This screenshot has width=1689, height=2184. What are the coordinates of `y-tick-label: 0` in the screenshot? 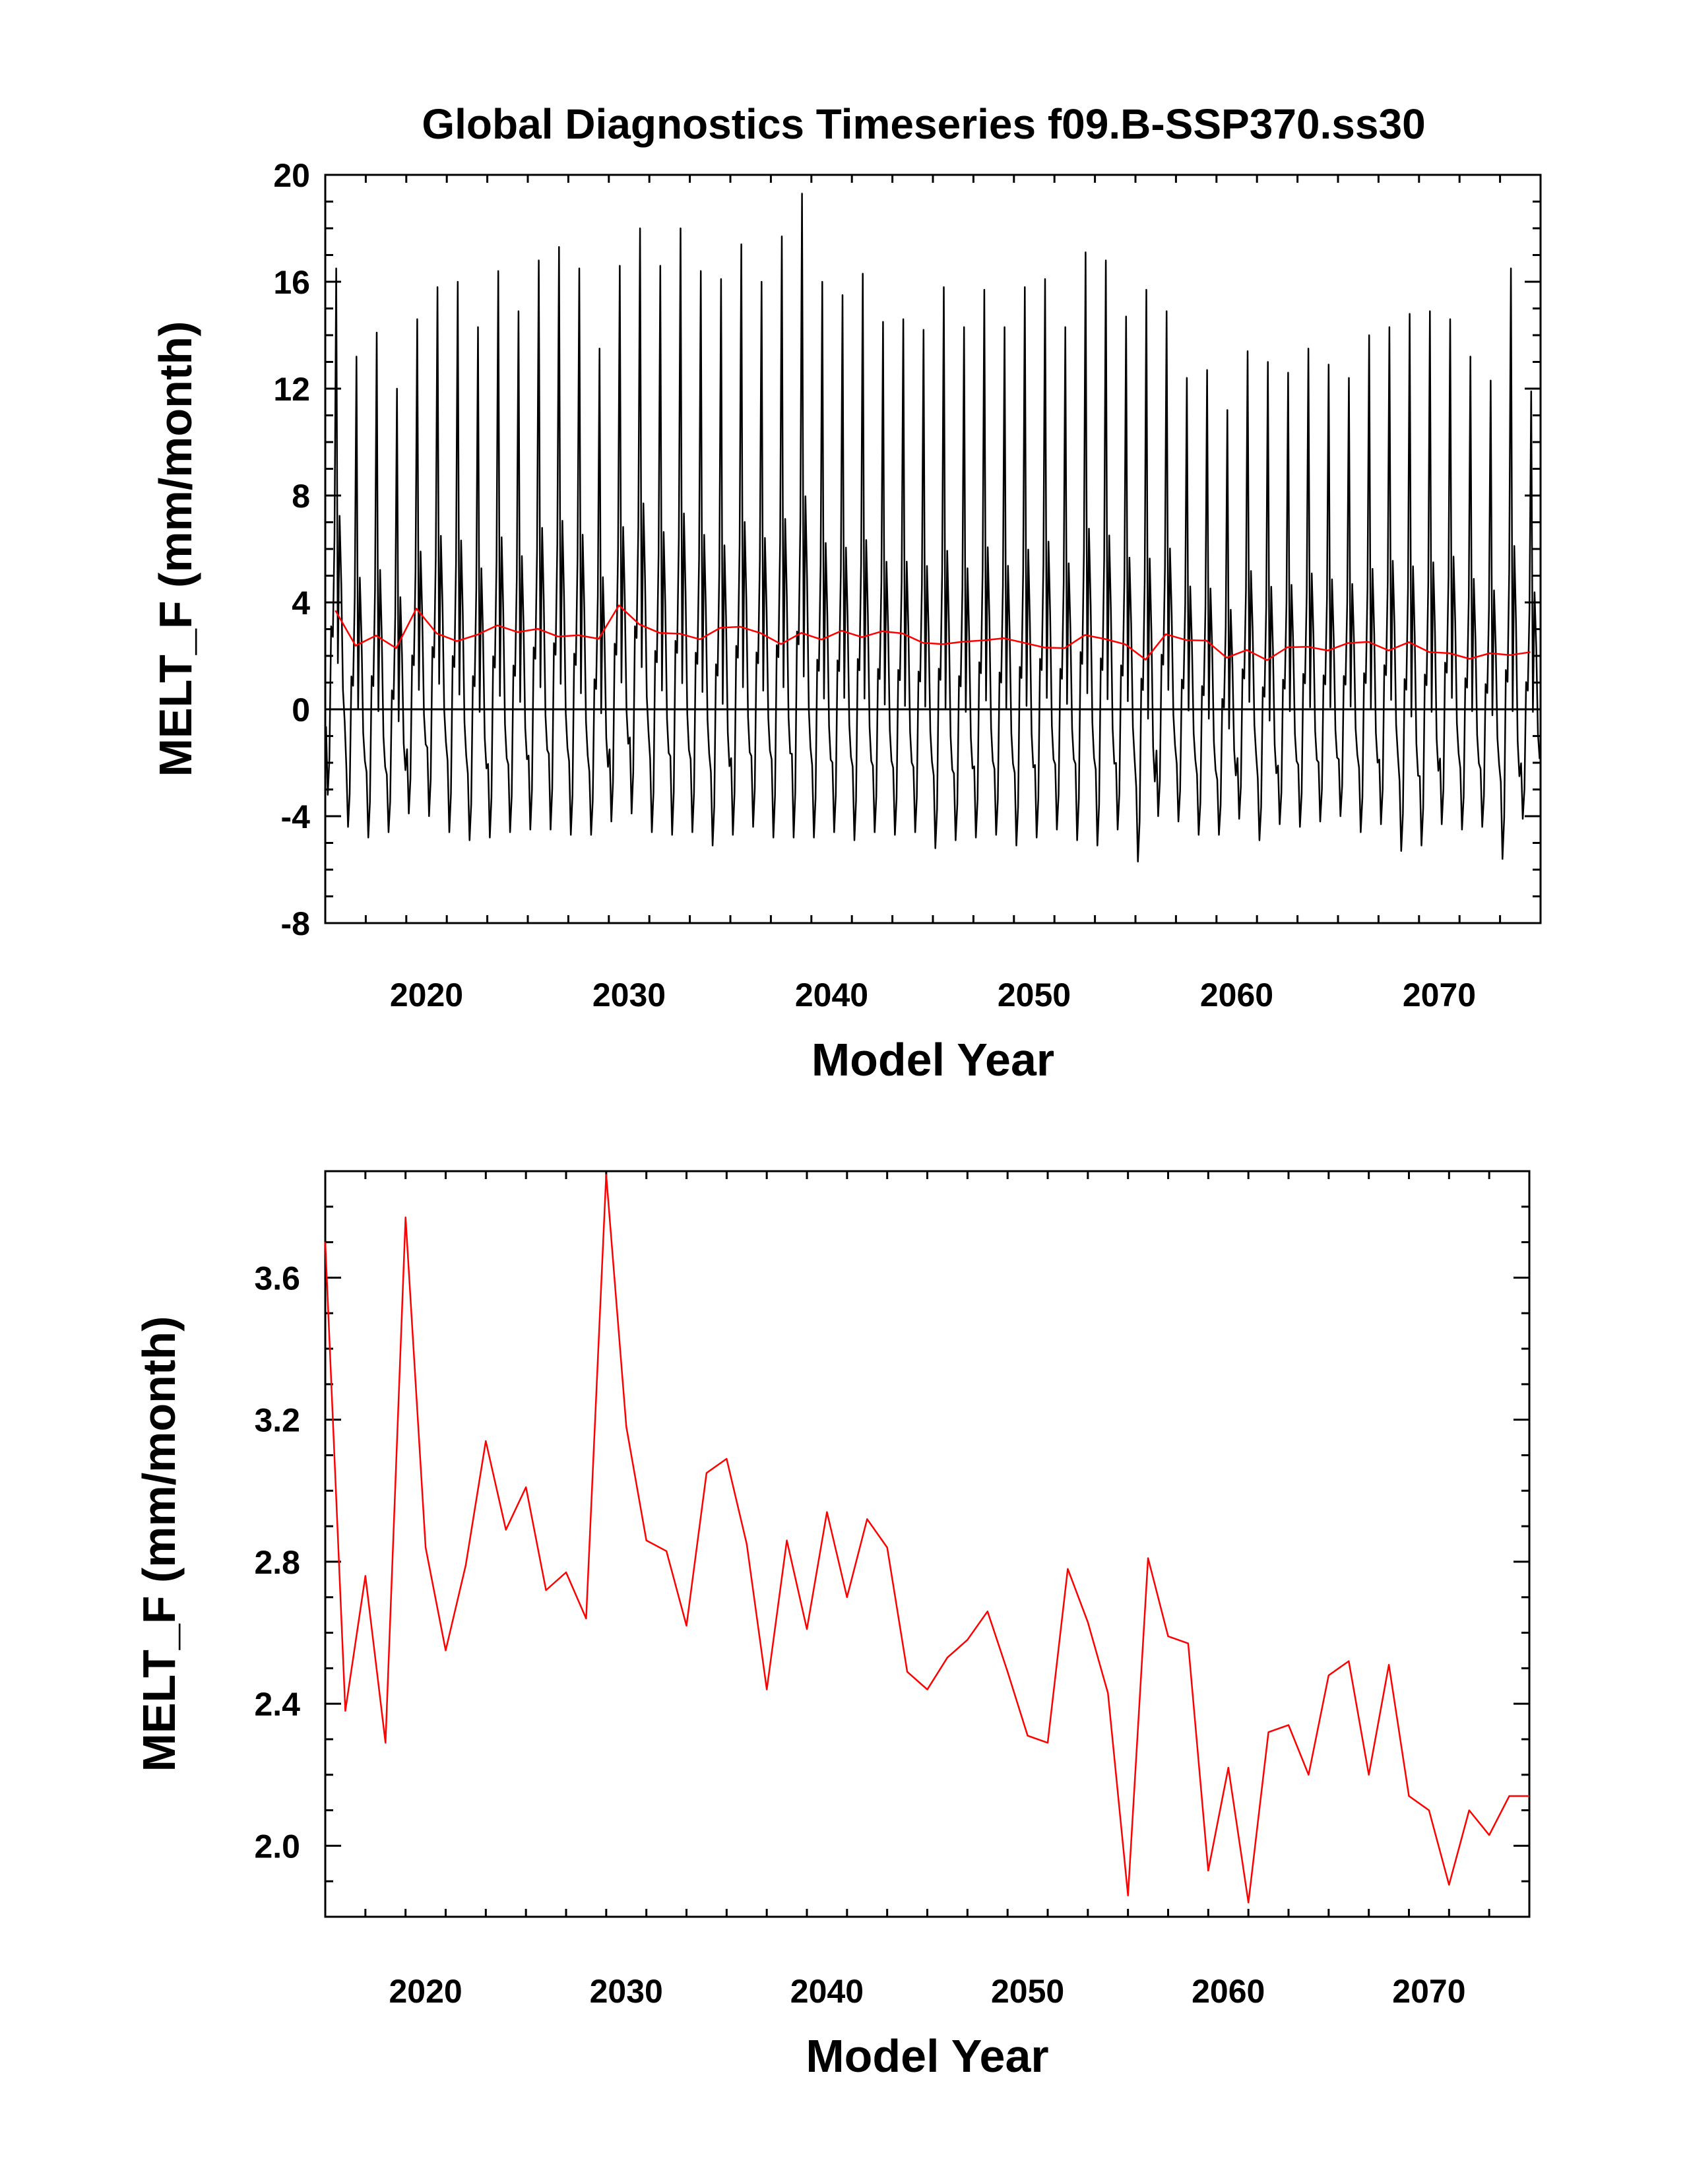 It's located at (301, 709).